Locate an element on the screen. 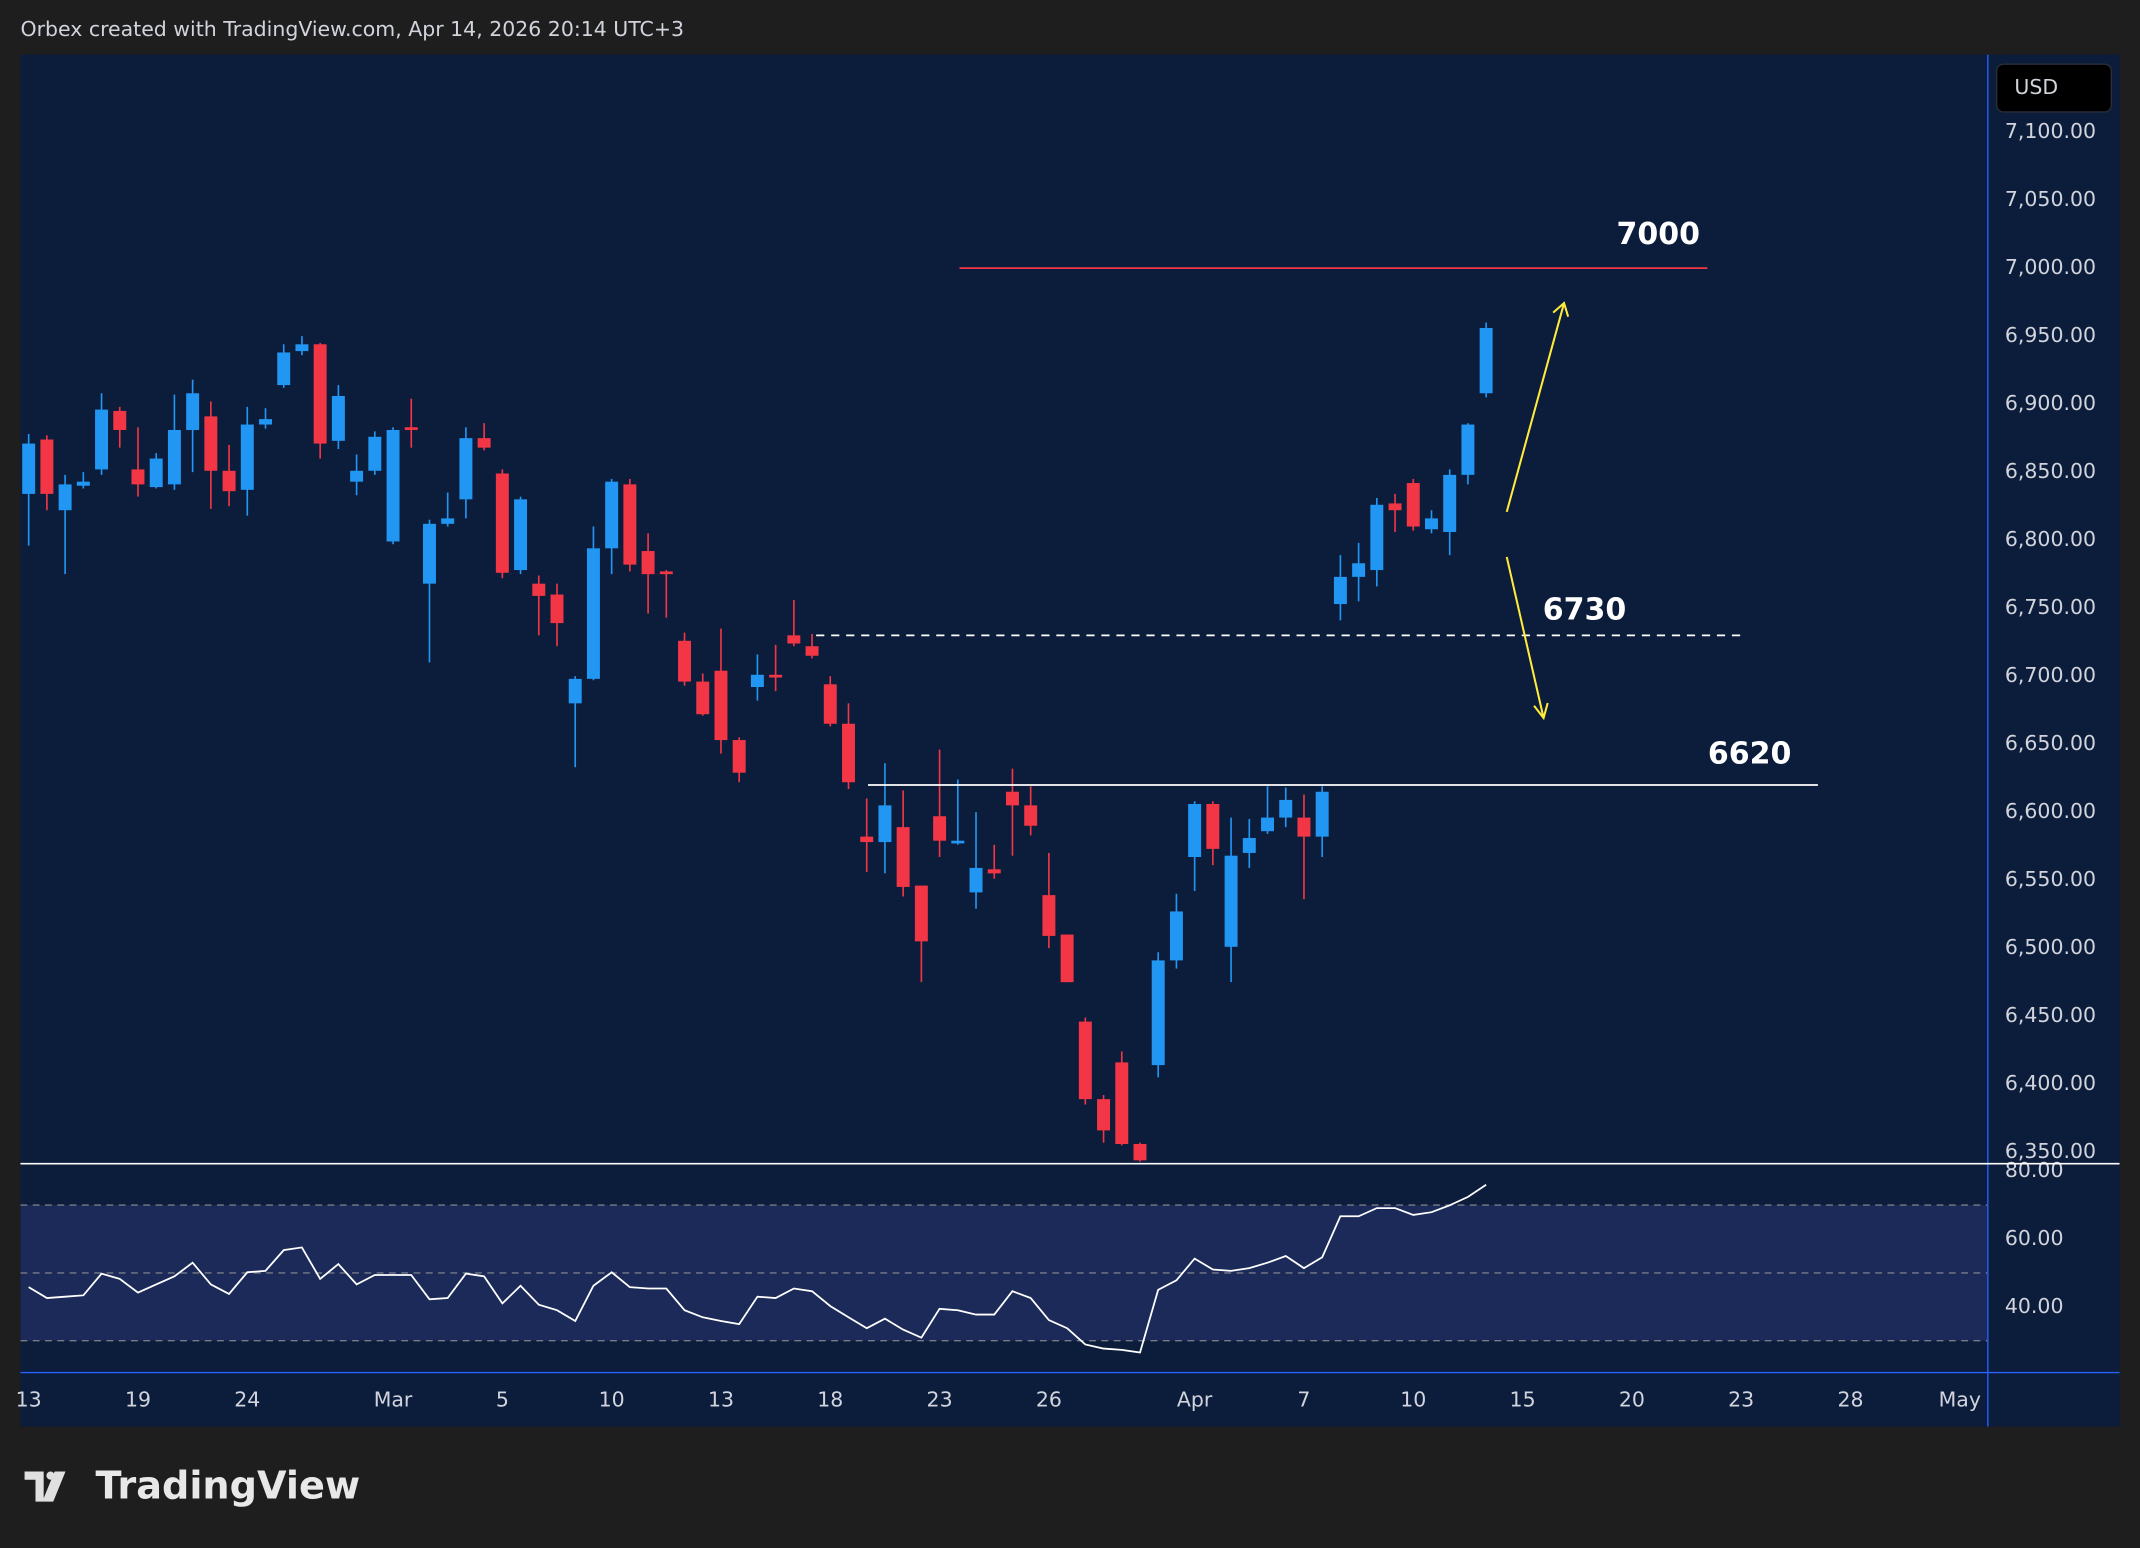 The width and height of the screenshot is (2140, 1548). logo-dot is located at coordinates (50, 1475).